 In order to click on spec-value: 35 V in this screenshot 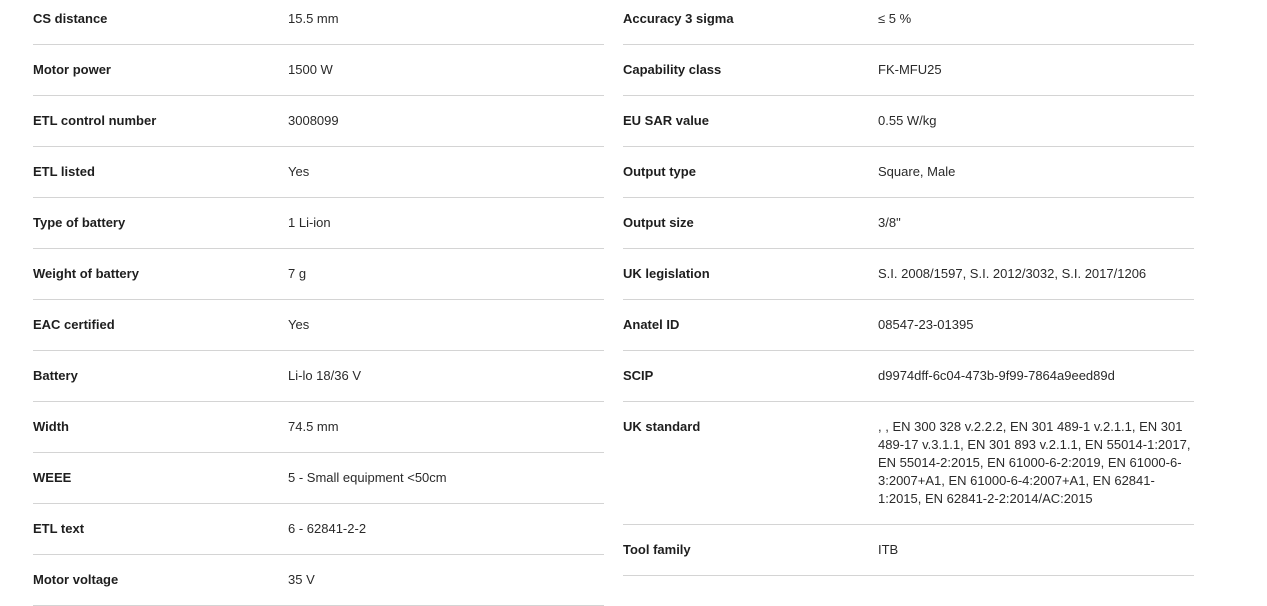, I will do `click(301, 579)`.